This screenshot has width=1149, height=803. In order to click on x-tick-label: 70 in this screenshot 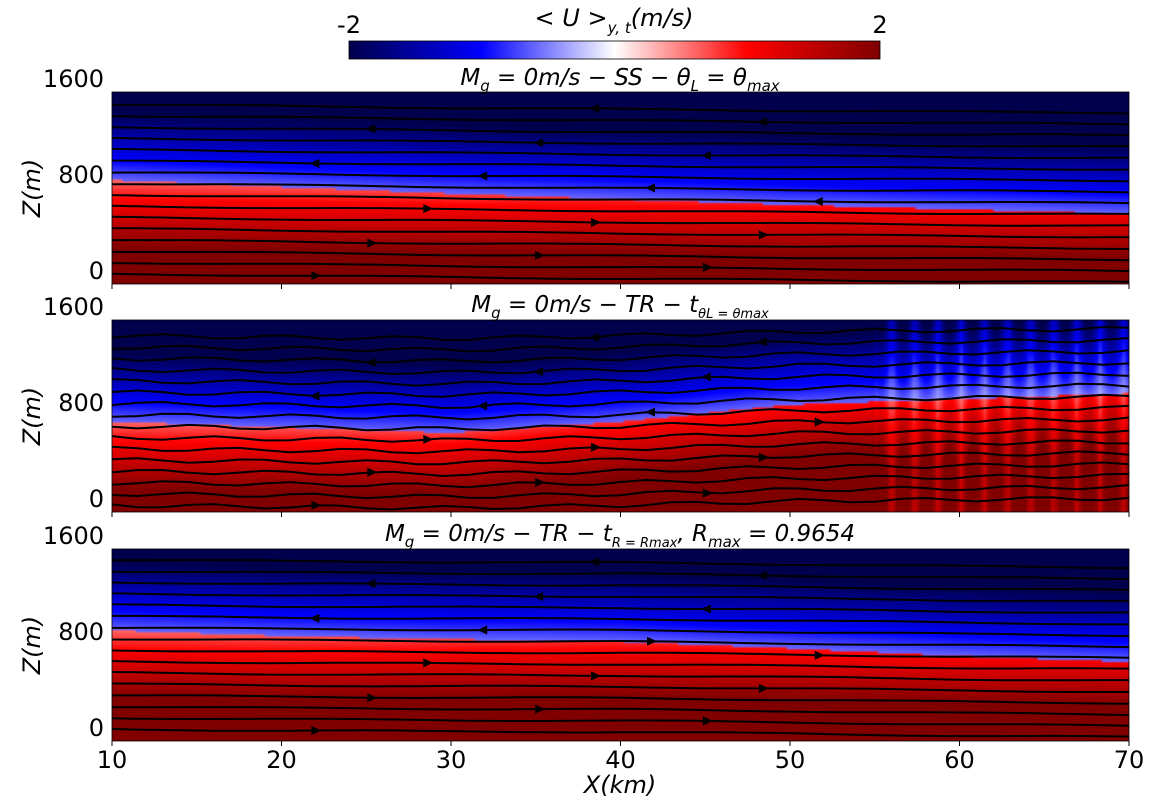, I will do `click(1129, 760)`.